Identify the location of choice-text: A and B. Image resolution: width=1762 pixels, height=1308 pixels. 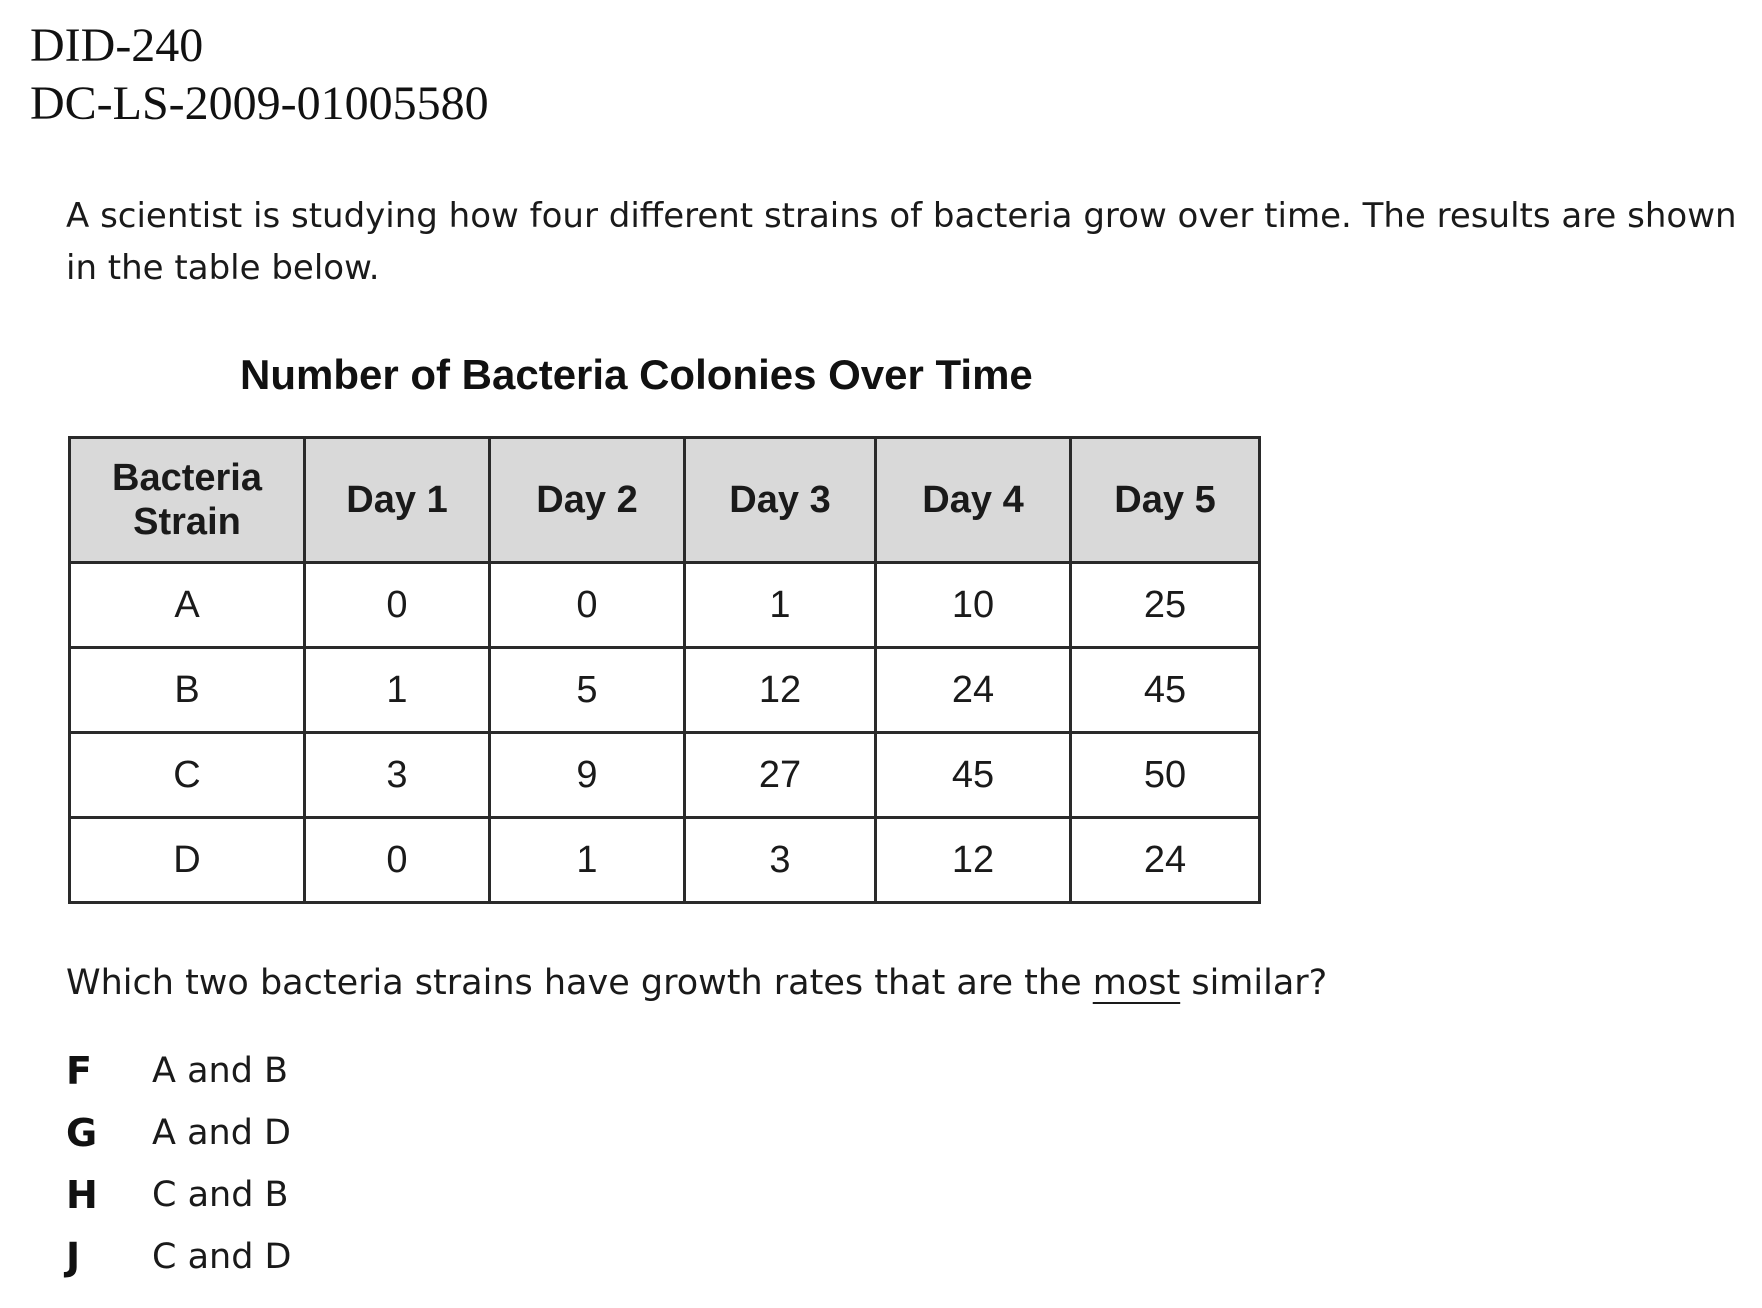
(220, 1071).